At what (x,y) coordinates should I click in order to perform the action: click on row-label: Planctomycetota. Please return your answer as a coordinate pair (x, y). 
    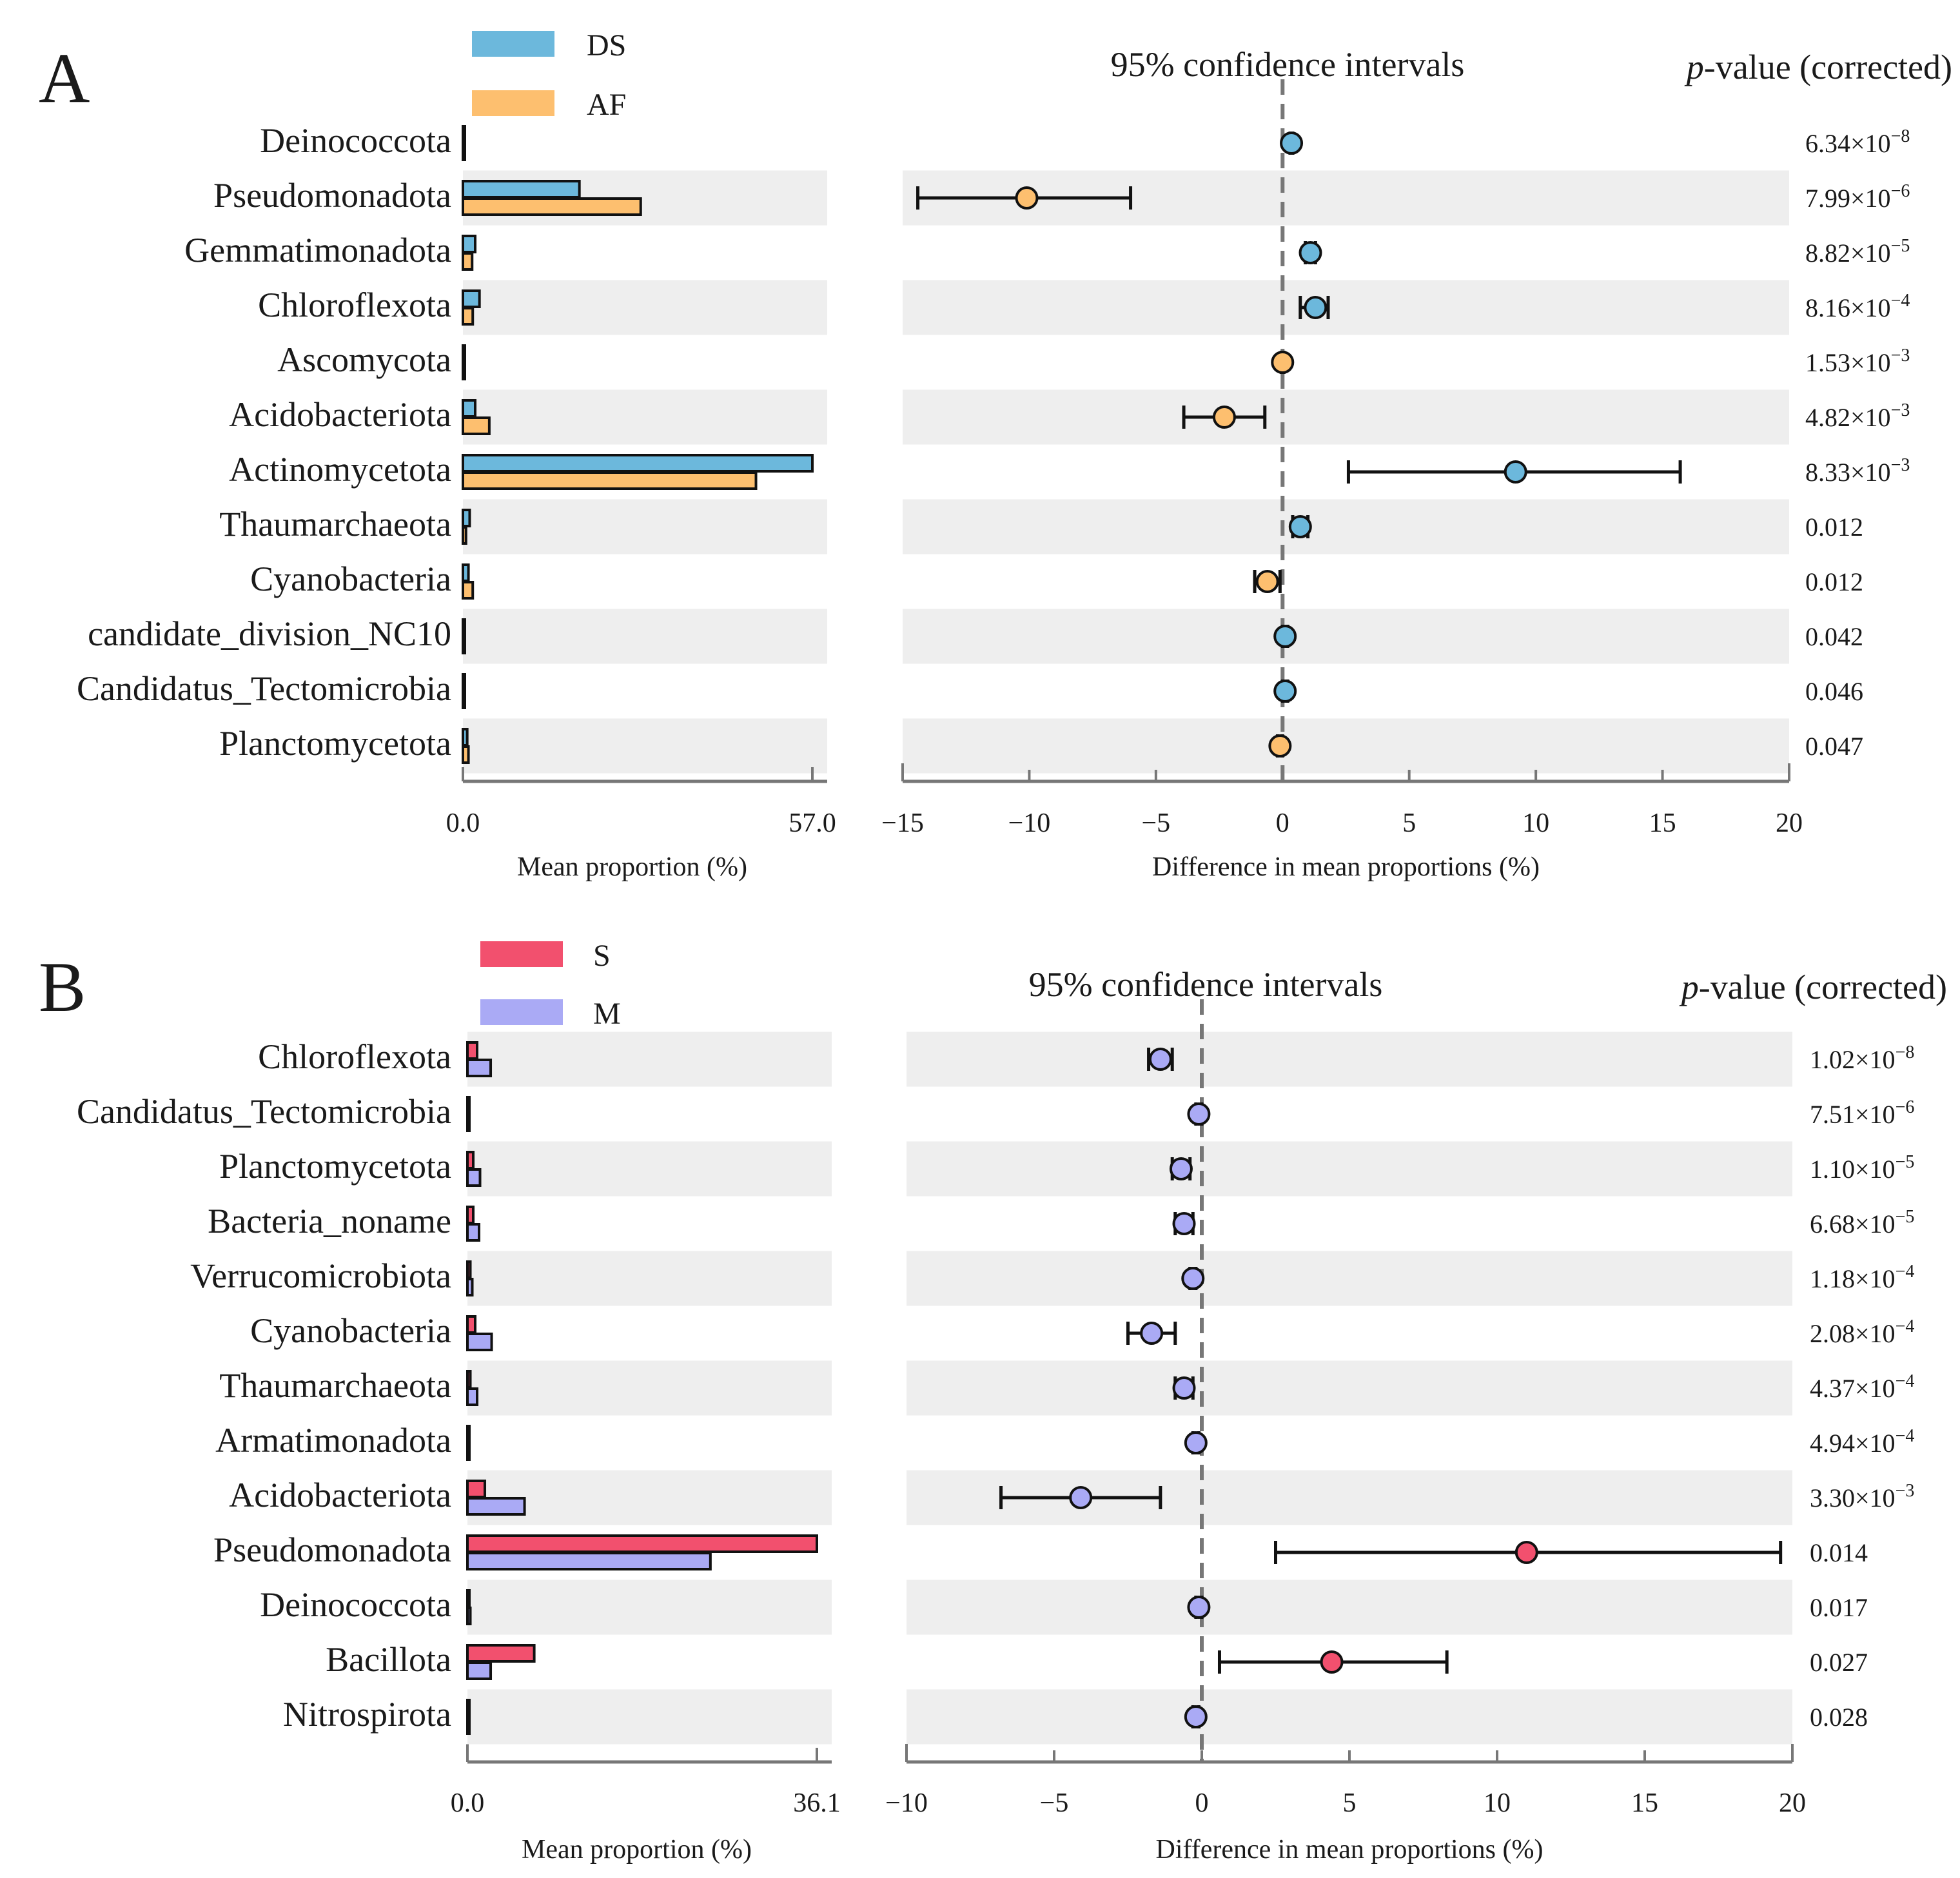
    Looking at the image, I should click on (335, 1166).